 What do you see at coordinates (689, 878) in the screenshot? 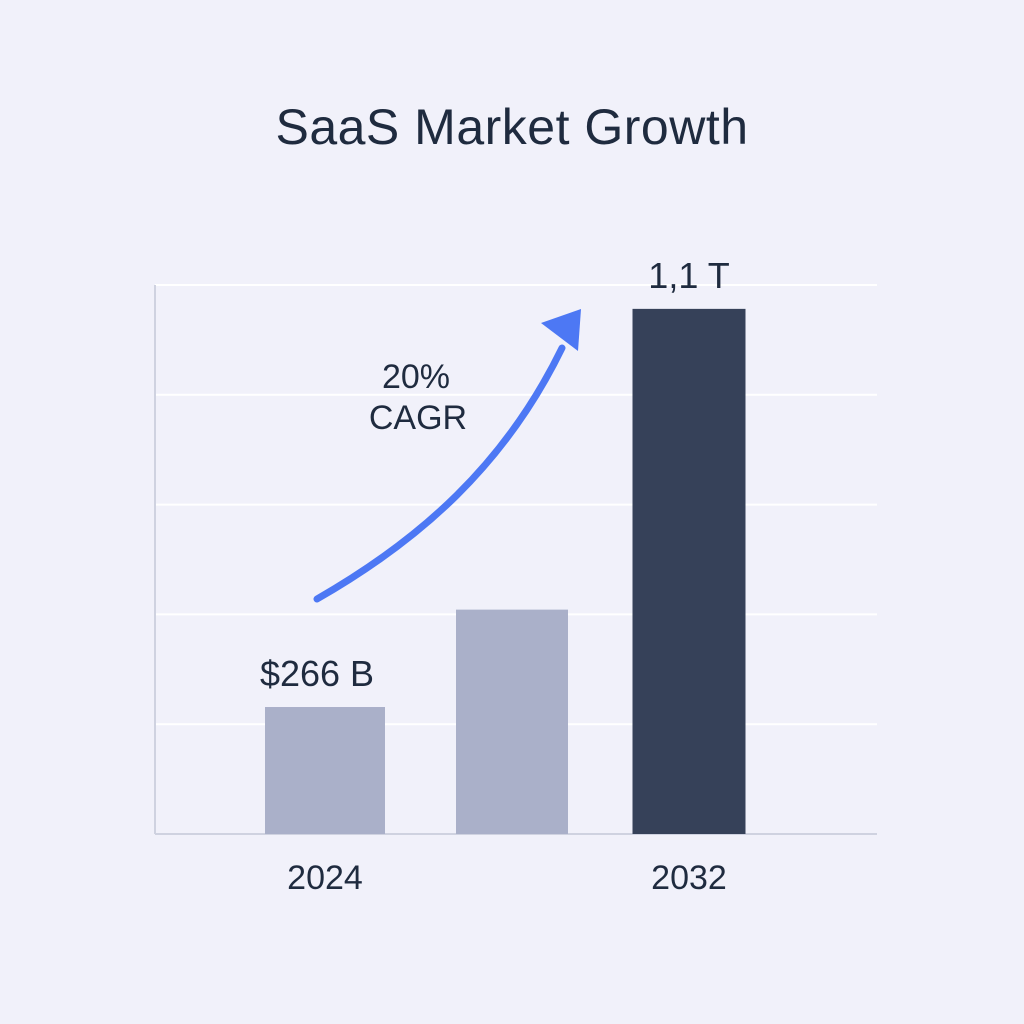
I see `x-tick-label-2032: 2032` at bounding box center [689, 878].